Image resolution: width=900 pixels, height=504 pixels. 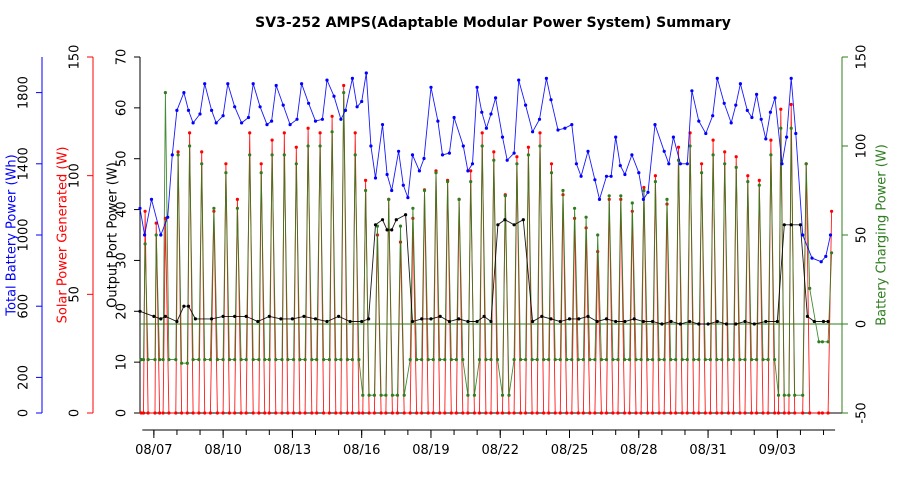 What do you see at coordinates (24, 306) in the screenshot?
I see `battery-tick-label: 600` at bounding box center [24, 306].